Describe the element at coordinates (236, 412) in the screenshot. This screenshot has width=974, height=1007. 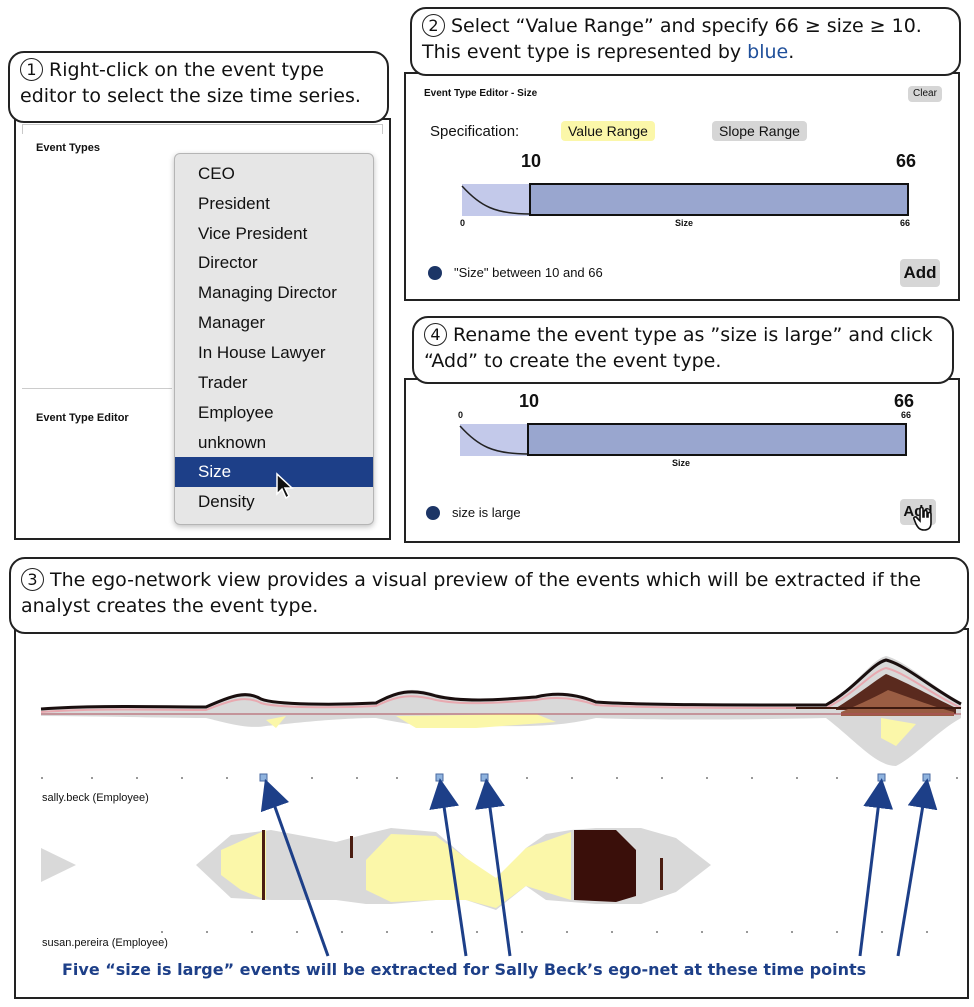
I see `menu-item-employee: Employee` at that location.